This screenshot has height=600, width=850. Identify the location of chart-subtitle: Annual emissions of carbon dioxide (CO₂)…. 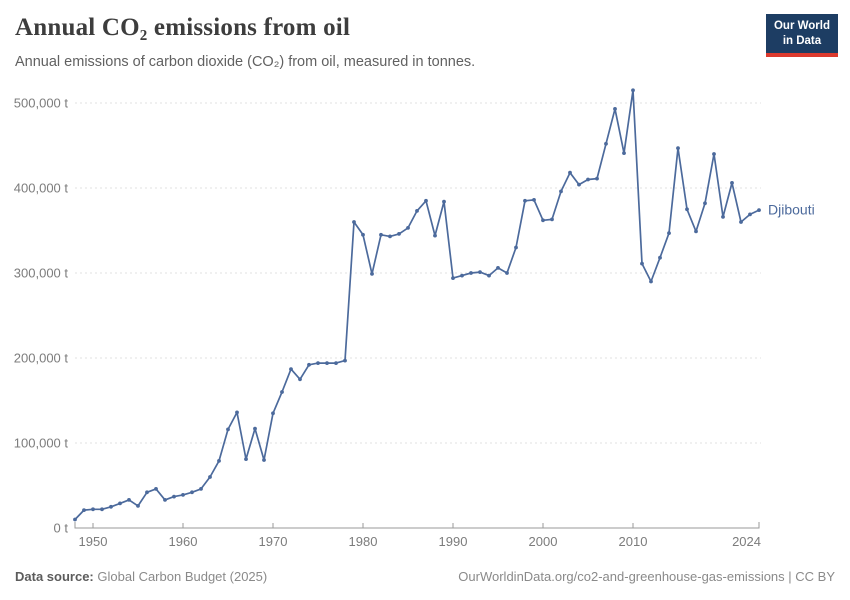
(245, 62).